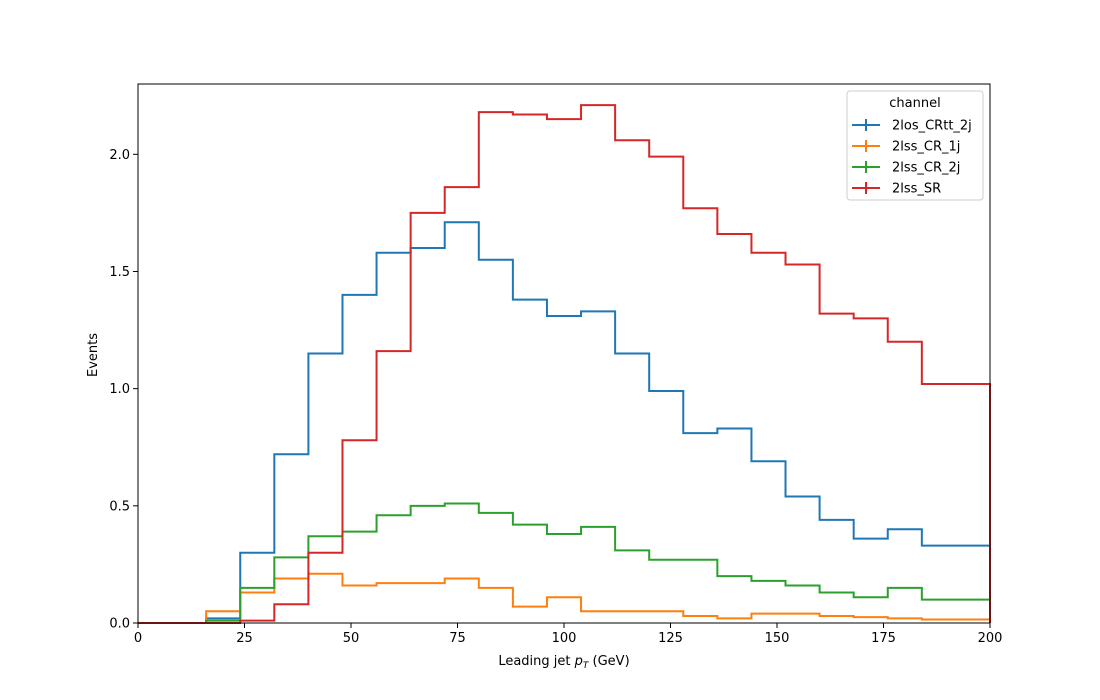  What do you see at coordinates (916, 189) in the screenshot?
I see `legend-label: 2lss_SR` at bounding box center [916, 189].